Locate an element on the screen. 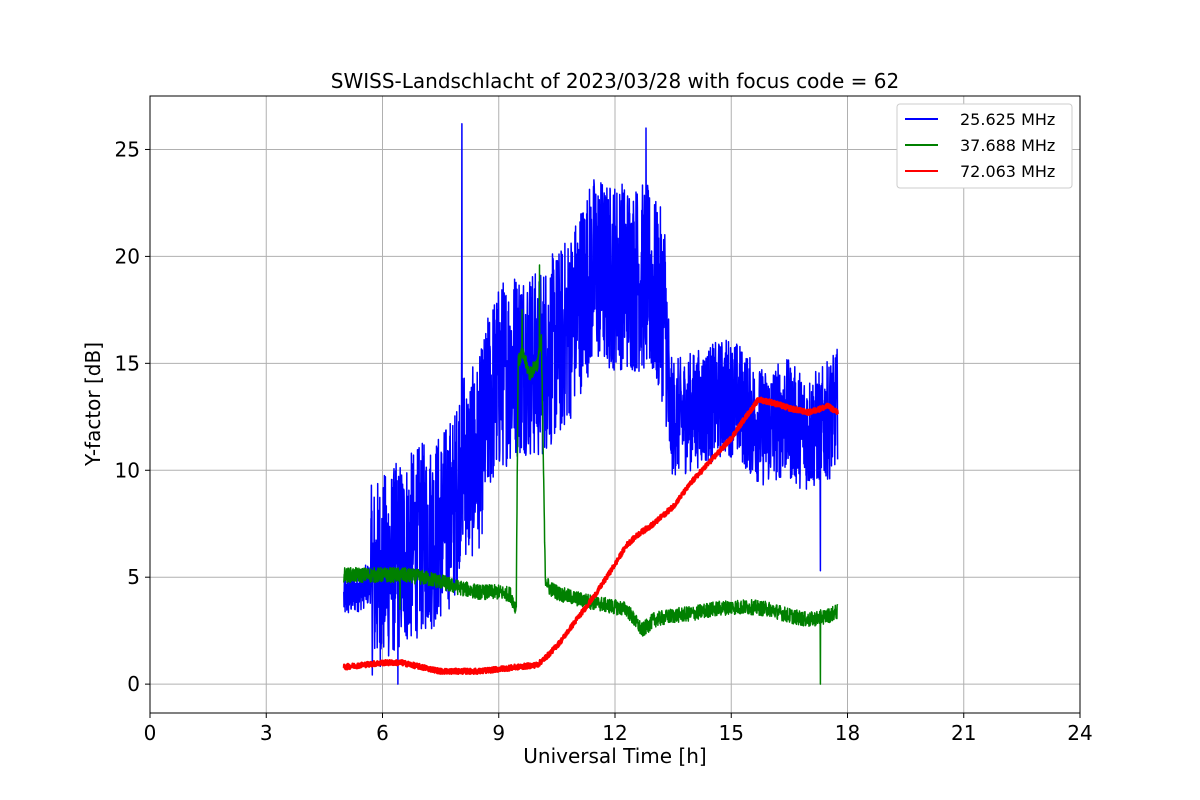 This screenshot has height=800, width=1200. y-tick-label: 0 is located at coordinates (133, 684).